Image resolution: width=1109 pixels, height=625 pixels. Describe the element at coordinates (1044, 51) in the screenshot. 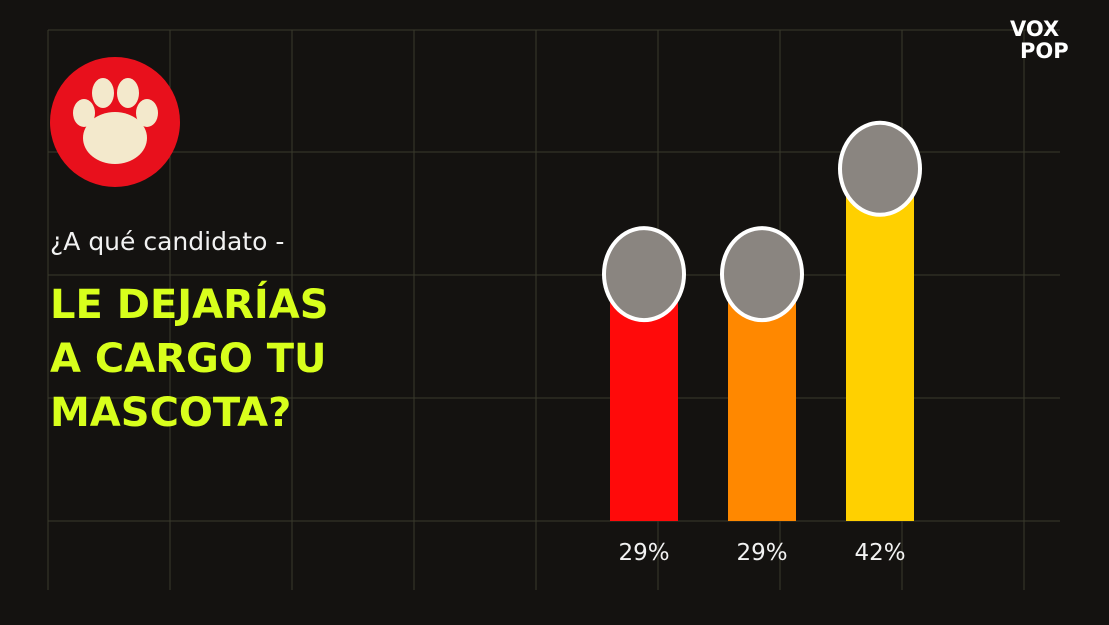

I see `logo-text: POP` at that location.